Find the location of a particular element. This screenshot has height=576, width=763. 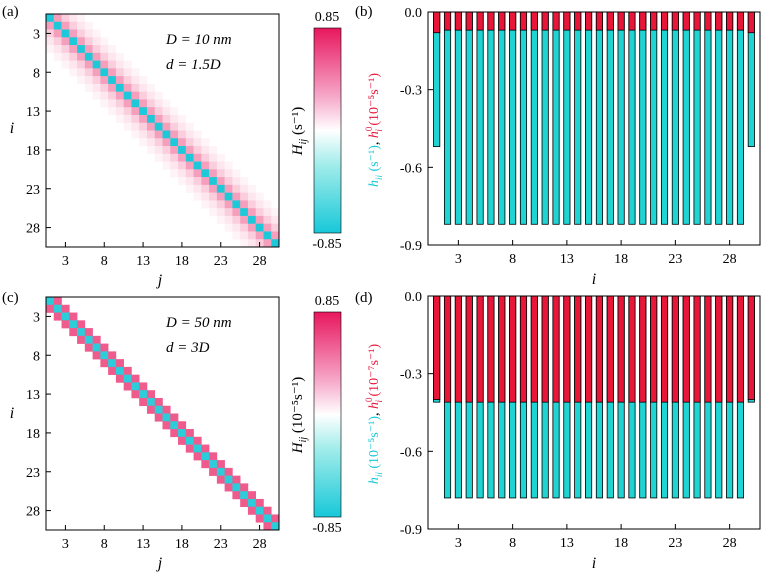

bar-chart-d-ylabel-red-main: h is located at coordinates (374, 405).